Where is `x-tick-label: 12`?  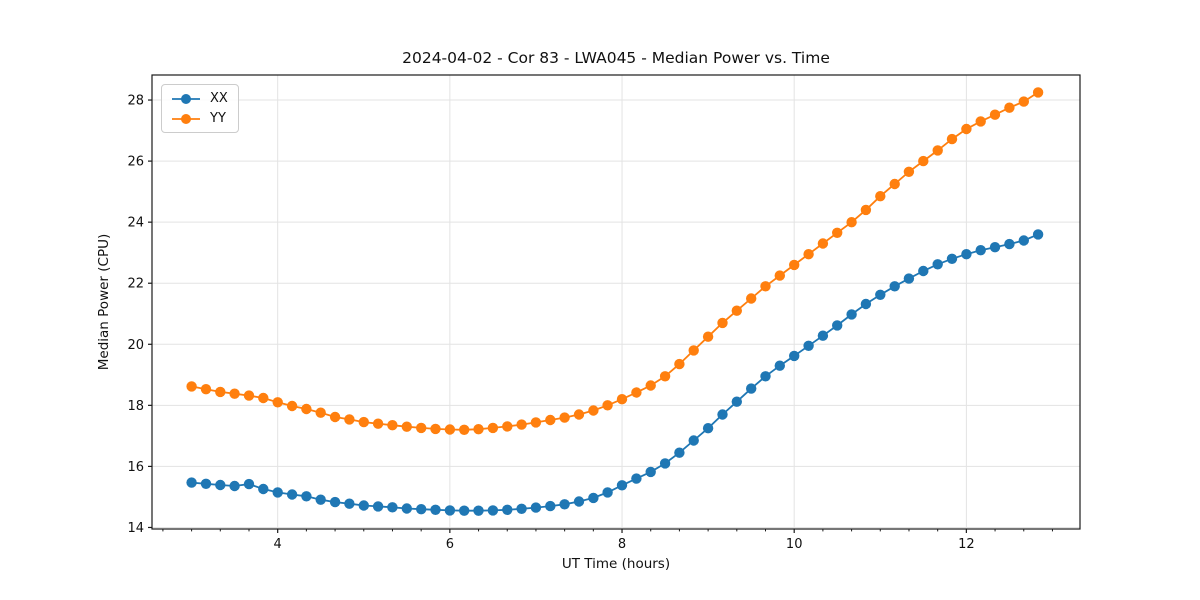
x-tick-label: 12 is located at coordinates (966, 544).